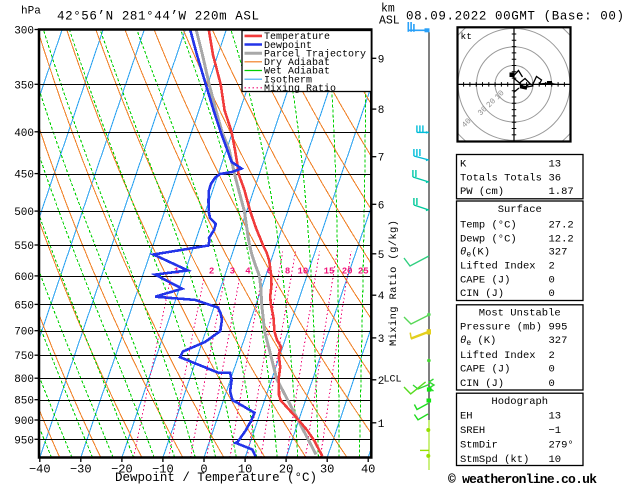  What do you see at coordinates (479, 446) in the screenshot?
I see `svg-text: StmDir` at bounding box center [479, 446].